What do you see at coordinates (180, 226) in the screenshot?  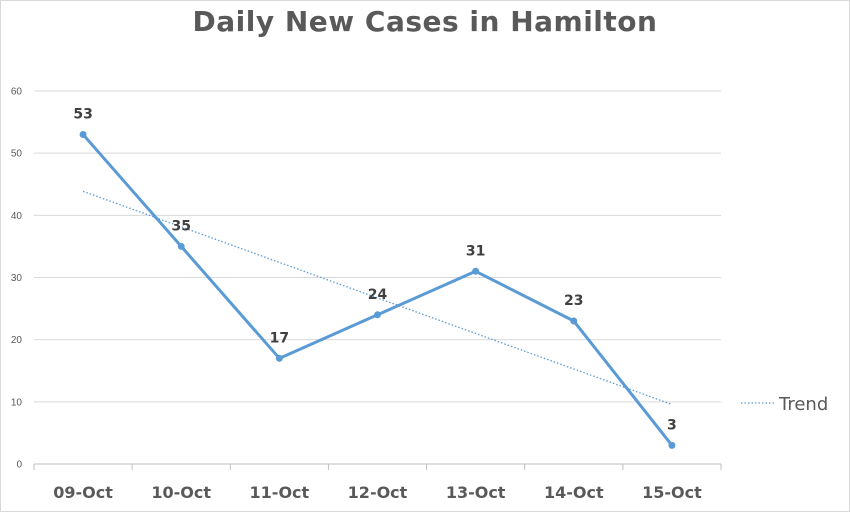 I see `data-label: 35` at bounding box center [180, 226].